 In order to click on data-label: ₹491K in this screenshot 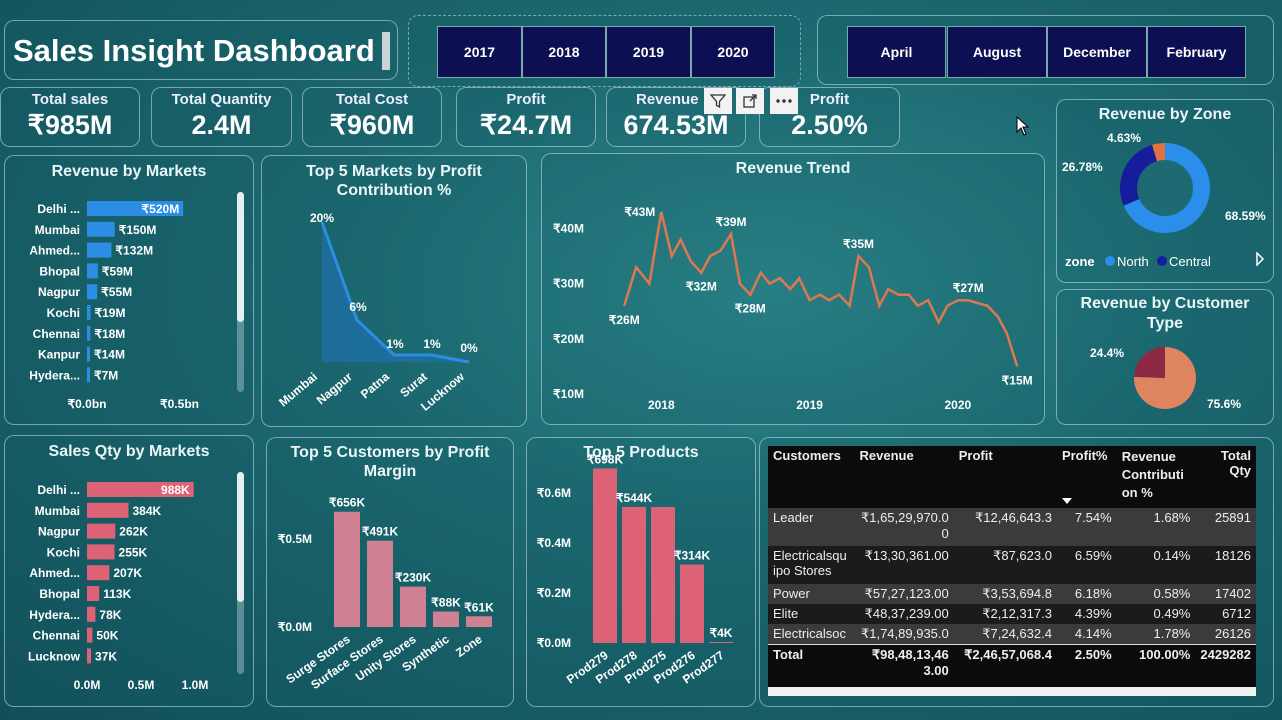, I will do `click(380, 532)`.